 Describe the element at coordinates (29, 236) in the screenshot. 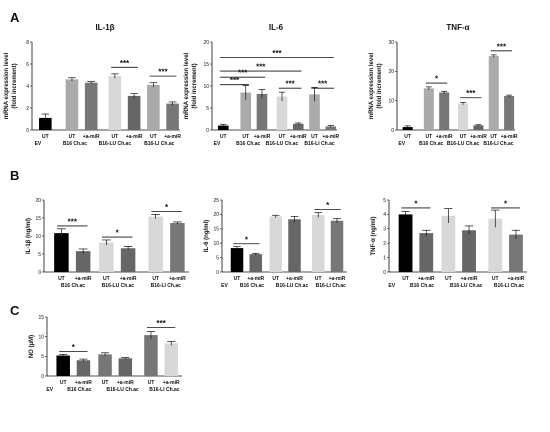

I see `b1-y-axis-label: IL-1β (ng/ml)` at that location.